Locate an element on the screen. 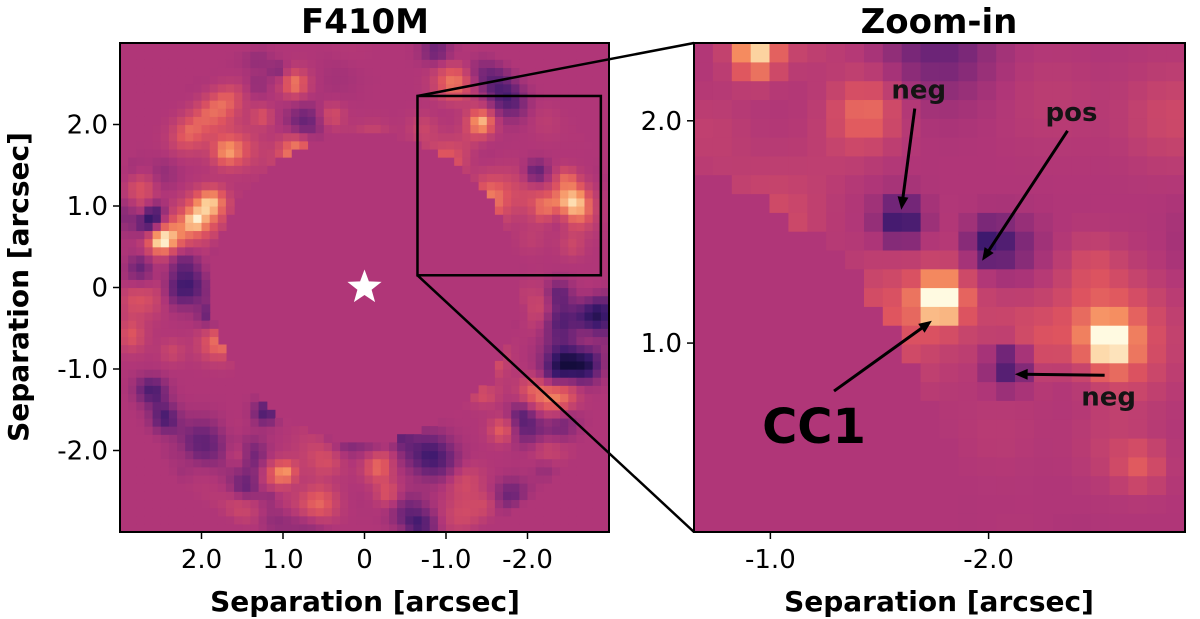  star-marker is located at coordinates (364, 286).